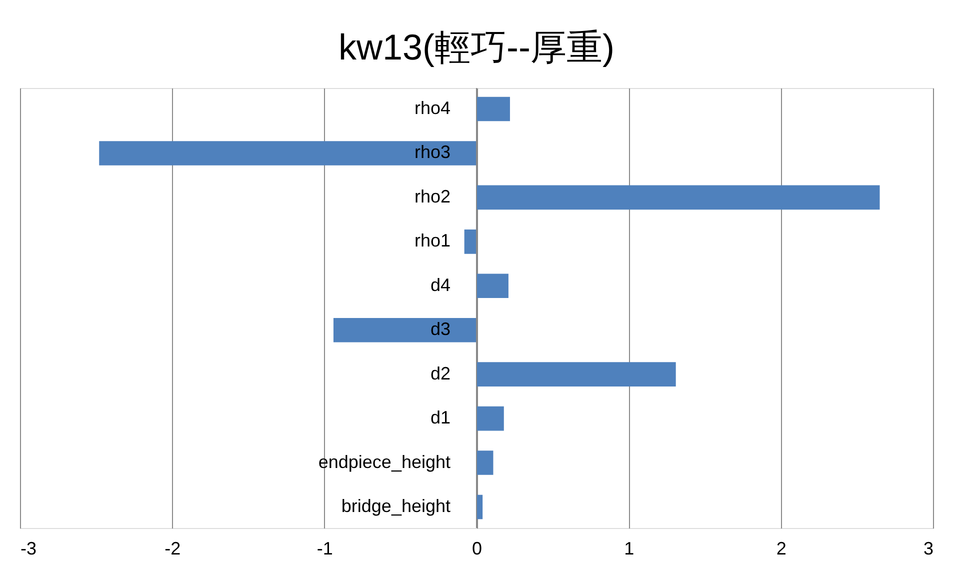  What do you see at coordinates (432, 240) in the screenshot?
I see `y-tick-label: rho1` at bounding box center [432, 240].